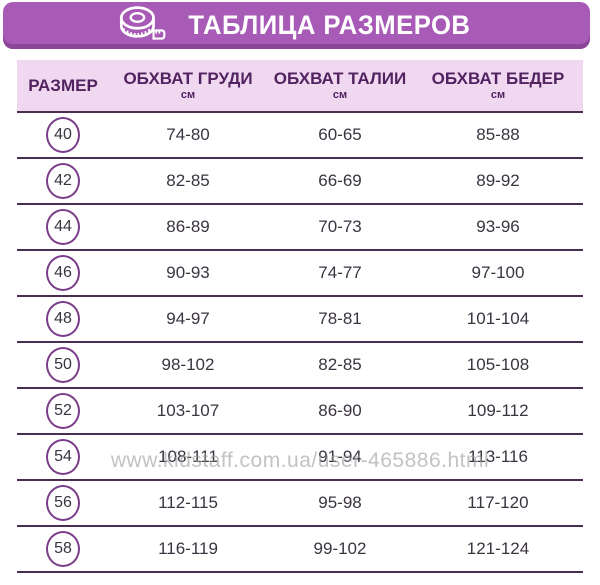 This screenshot has width=600, height=585. What do you see at coordinates (498, 180) in the screenshot?
I see `hips-value: 89-92` at bounding box center [498, 180].